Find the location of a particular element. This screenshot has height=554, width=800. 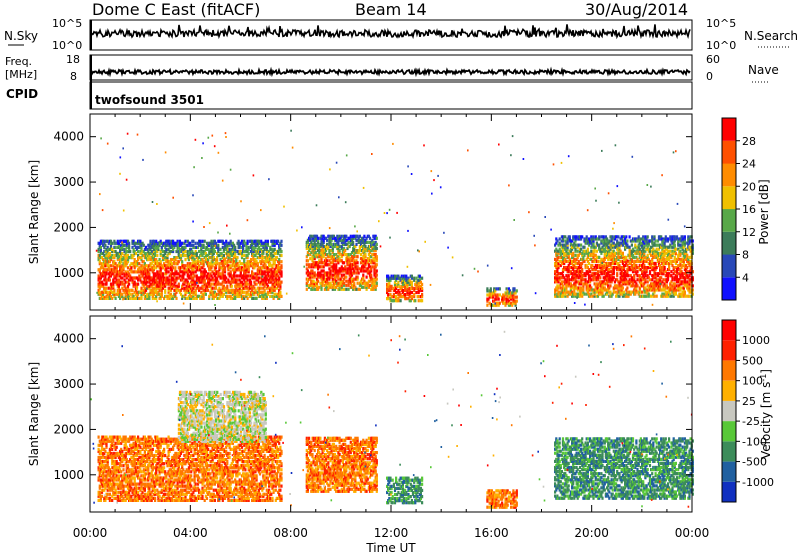

colorbar-tick-label: 25 is located at coordinates (749, 401).